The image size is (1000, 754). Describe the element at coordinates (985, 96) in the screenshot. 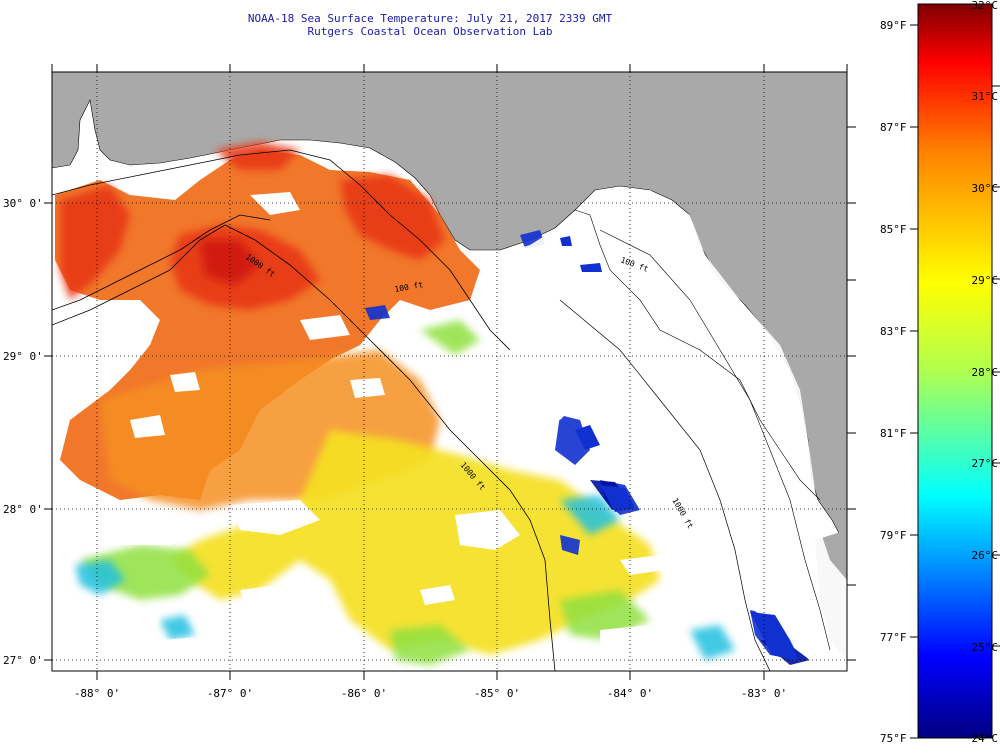

I see `celsius-label: 31°C` at that location.